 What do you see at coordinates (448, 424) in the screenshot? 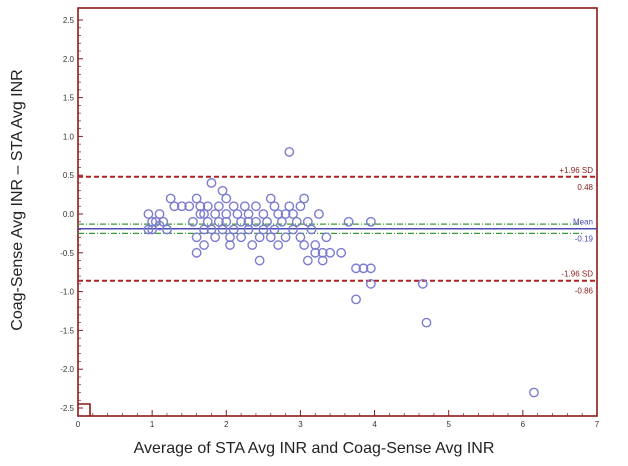
I see `x-tick-label: 5` at bounding box center [448, 424].